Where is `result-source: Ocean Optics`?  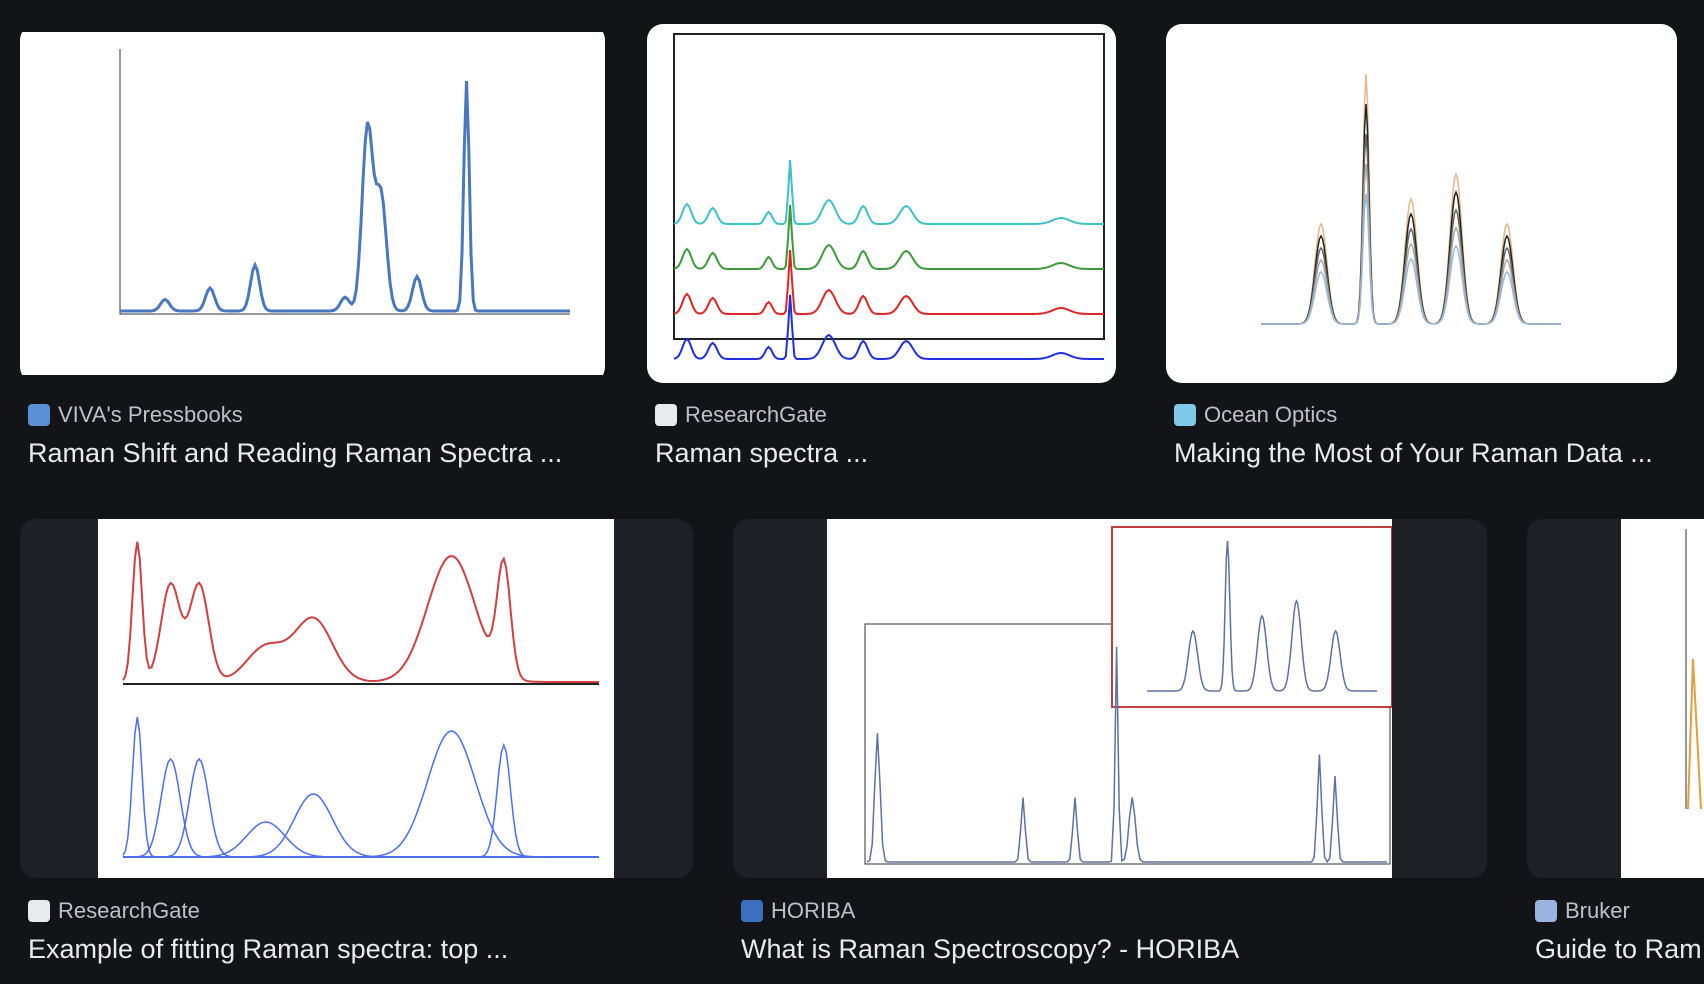 result-source: Ocean Optics is located at coordinates (1255, 415).